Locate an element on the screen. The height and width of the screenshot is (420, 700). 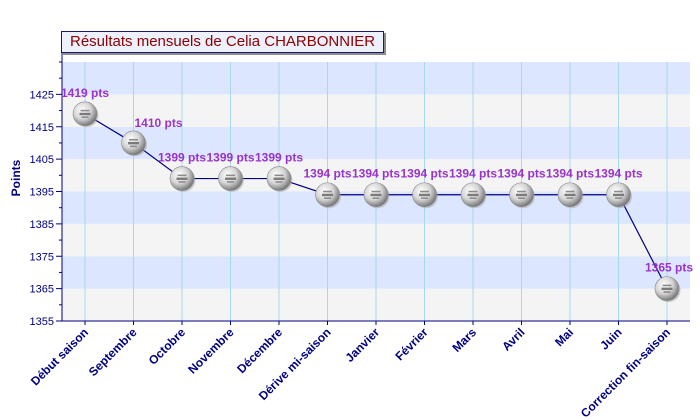
y-tick-label: 1425 is located at coordinates (42, 95).